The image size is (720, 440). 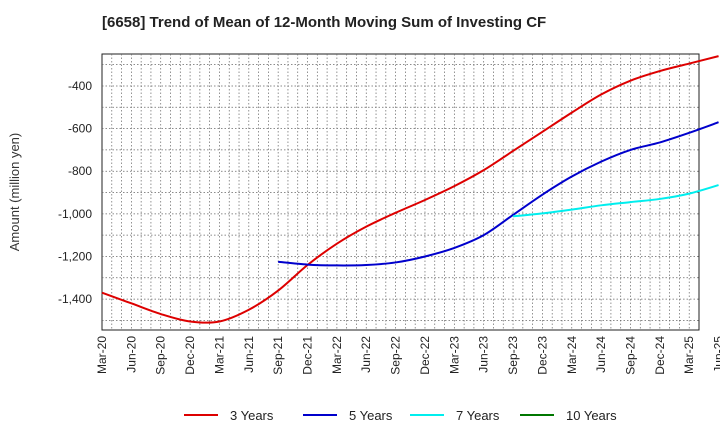 What do you see at coordinates (572, 355) in the screenshot?
I see `x-tick-label: Mar-24` at bounding box center [572, 355].